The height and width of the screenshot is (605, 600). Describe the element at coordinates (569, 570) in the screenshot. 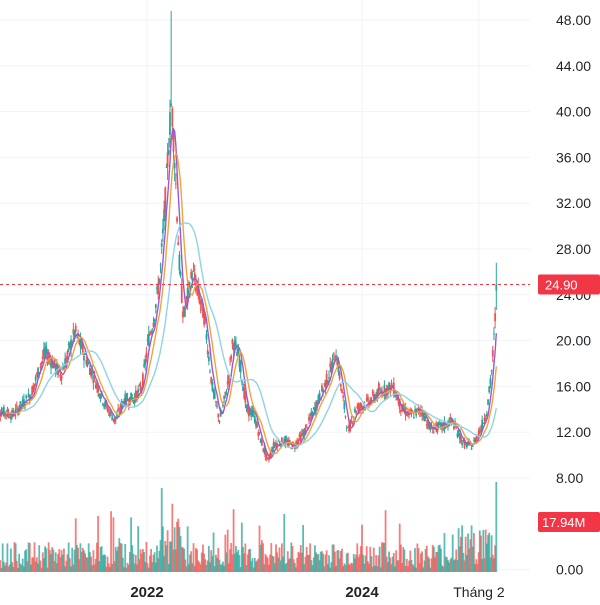

I see `y-tick-label: 0.00` at that location.